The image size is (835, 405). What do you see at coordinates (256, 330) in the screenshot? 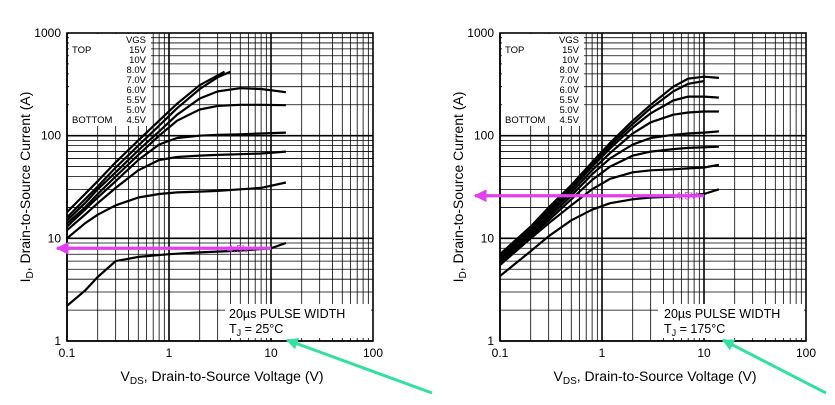
I see `temperature-note: TJ = 25°C` at bounding box center [256, 330].